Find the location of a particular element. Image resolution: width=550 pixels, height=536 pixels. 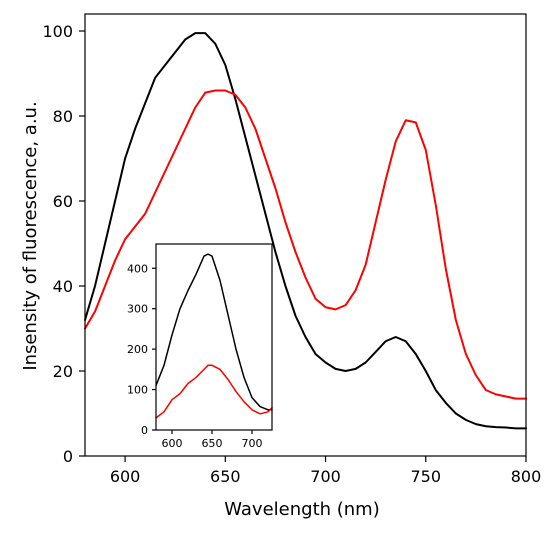

main-y-tick-label: 100 is located at coordinates (57, 31).